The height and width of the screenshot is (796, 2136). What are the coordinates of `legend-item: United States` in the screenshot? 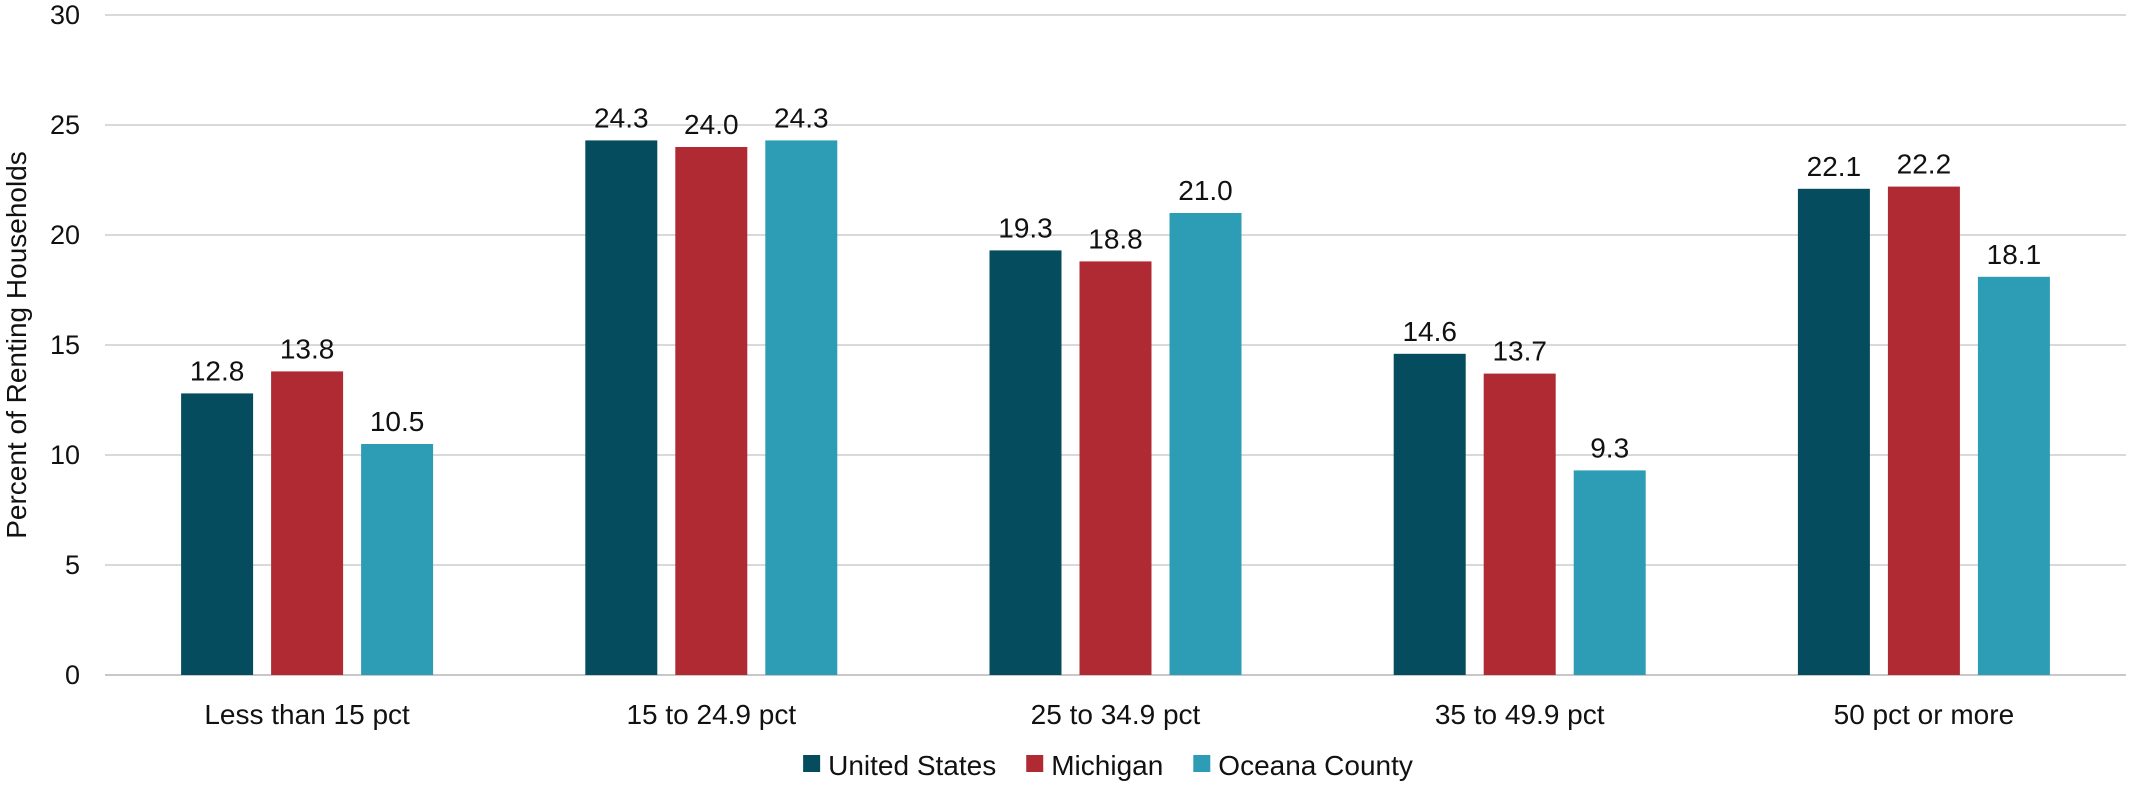 It's located at (899, 765).